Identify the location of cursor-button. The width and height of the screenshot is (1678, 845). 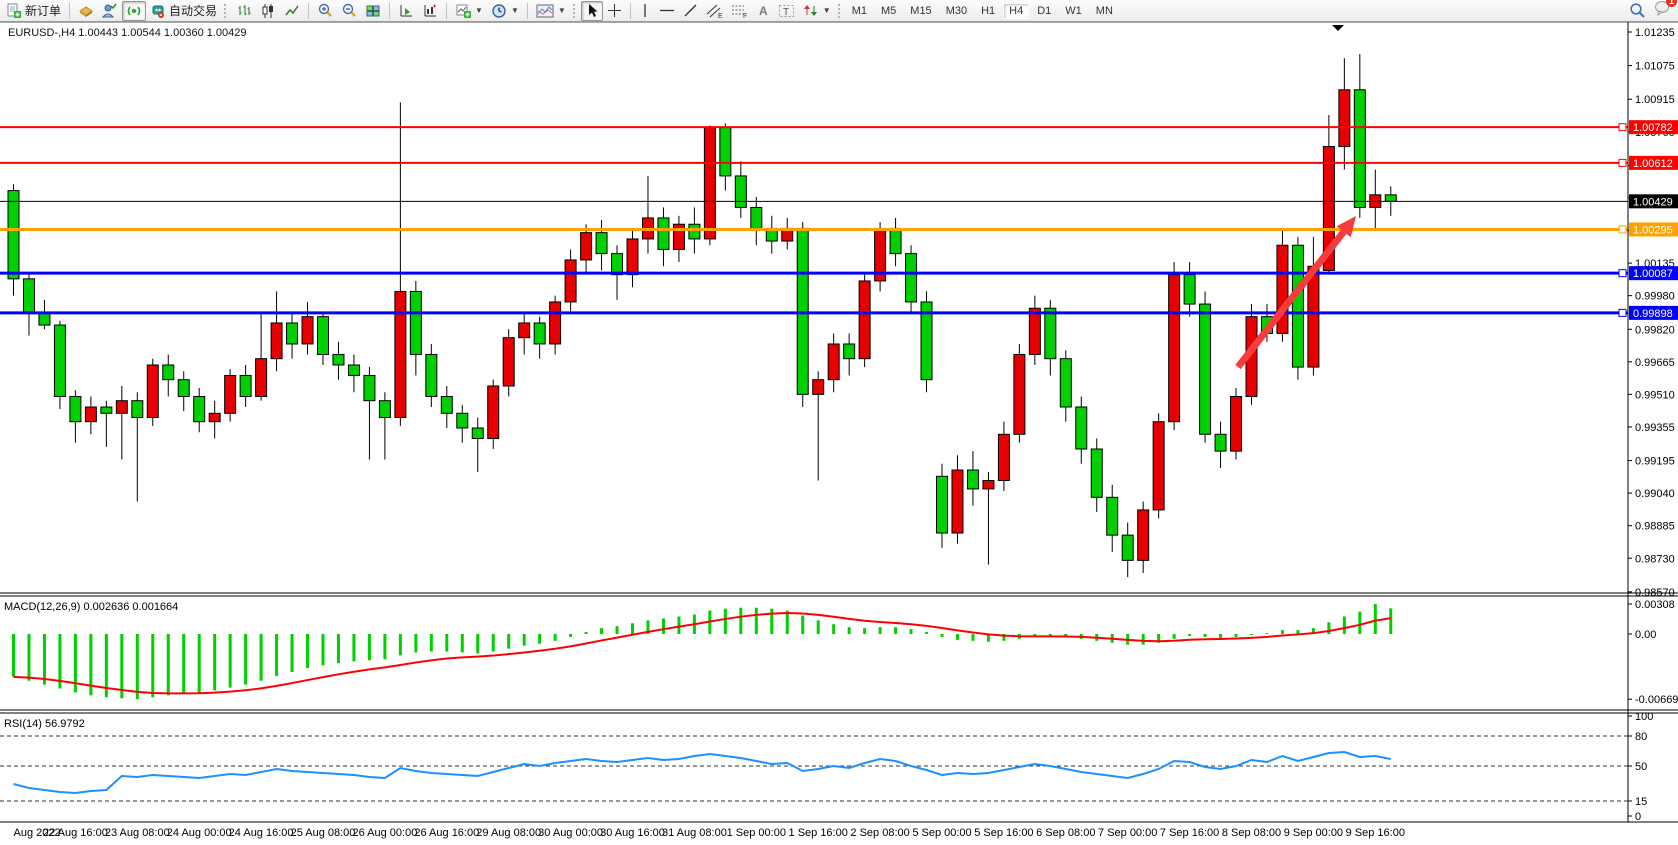
(591, 10).